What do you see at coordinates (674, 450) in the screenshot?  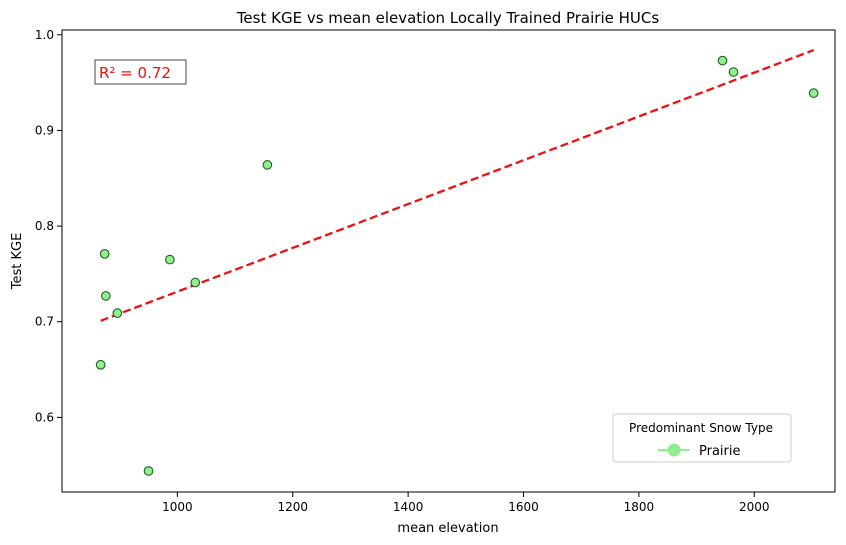 I see `legend-marker-prairie` at bounding box center [674, 450].